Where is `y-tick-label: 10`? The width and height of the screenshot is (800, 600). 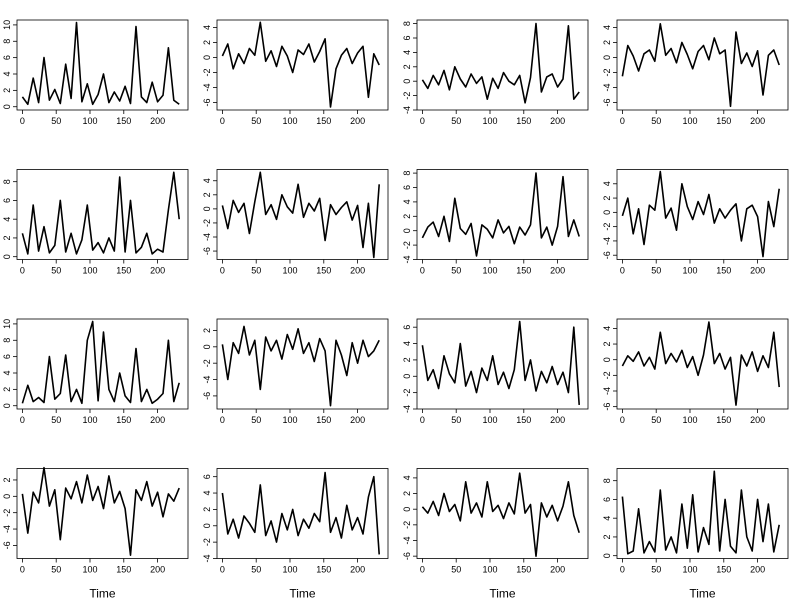 y-tick-label: 10 is located at coordinates (7, 25).